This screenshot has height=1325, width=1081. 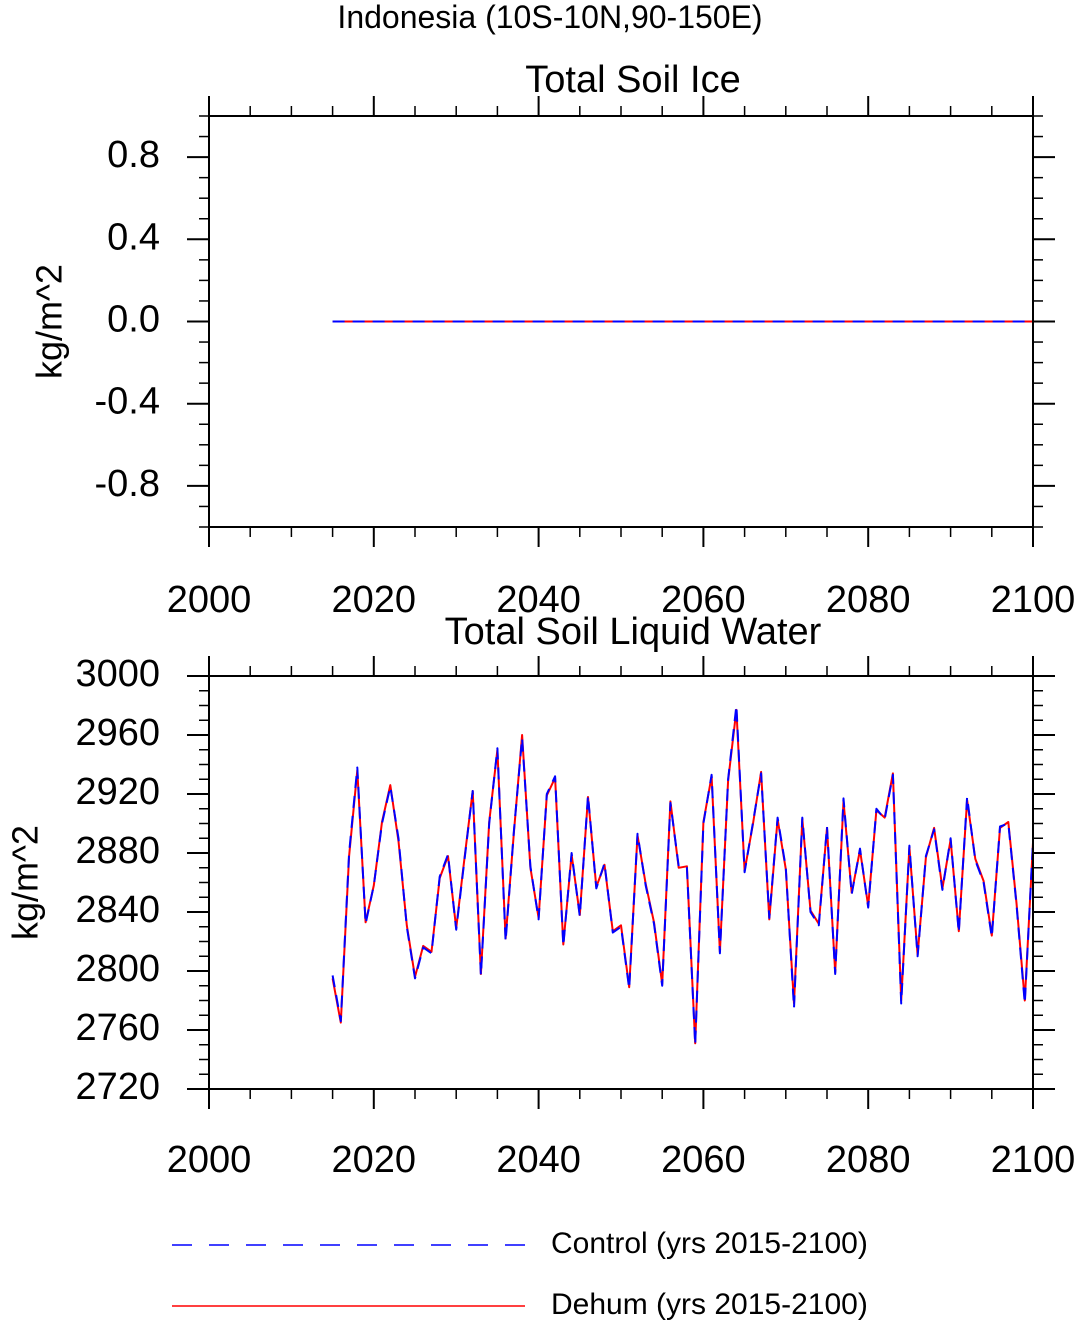 What do you see at coordinates (549, 17) in the screenshot?
I see `figure-title: Indonesia (10S-10N,90-150E)` at bounding box center [549, 17].